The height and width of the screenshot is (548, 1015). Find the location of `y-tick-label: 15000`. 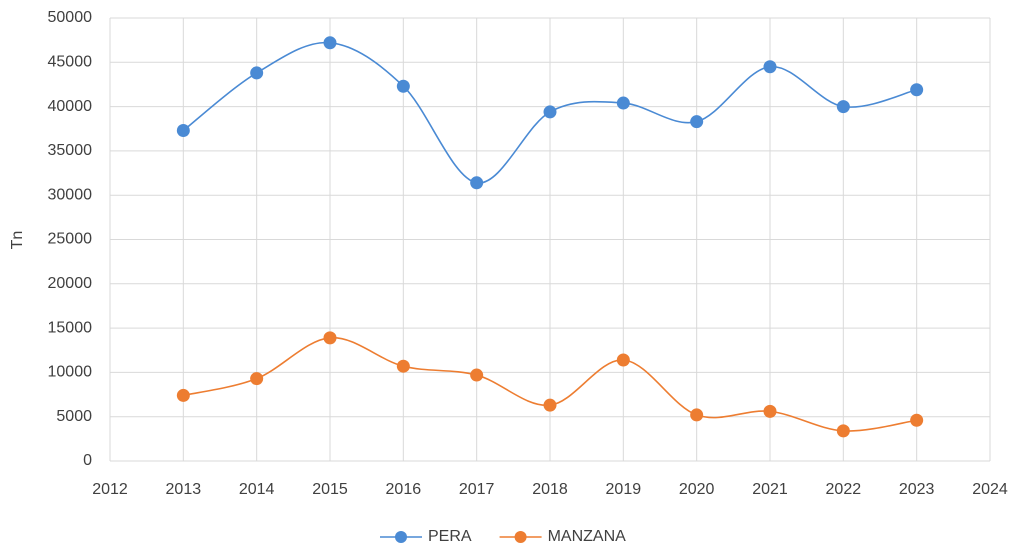

y-tick-label: 15000 is located at coordinates (70, 327).